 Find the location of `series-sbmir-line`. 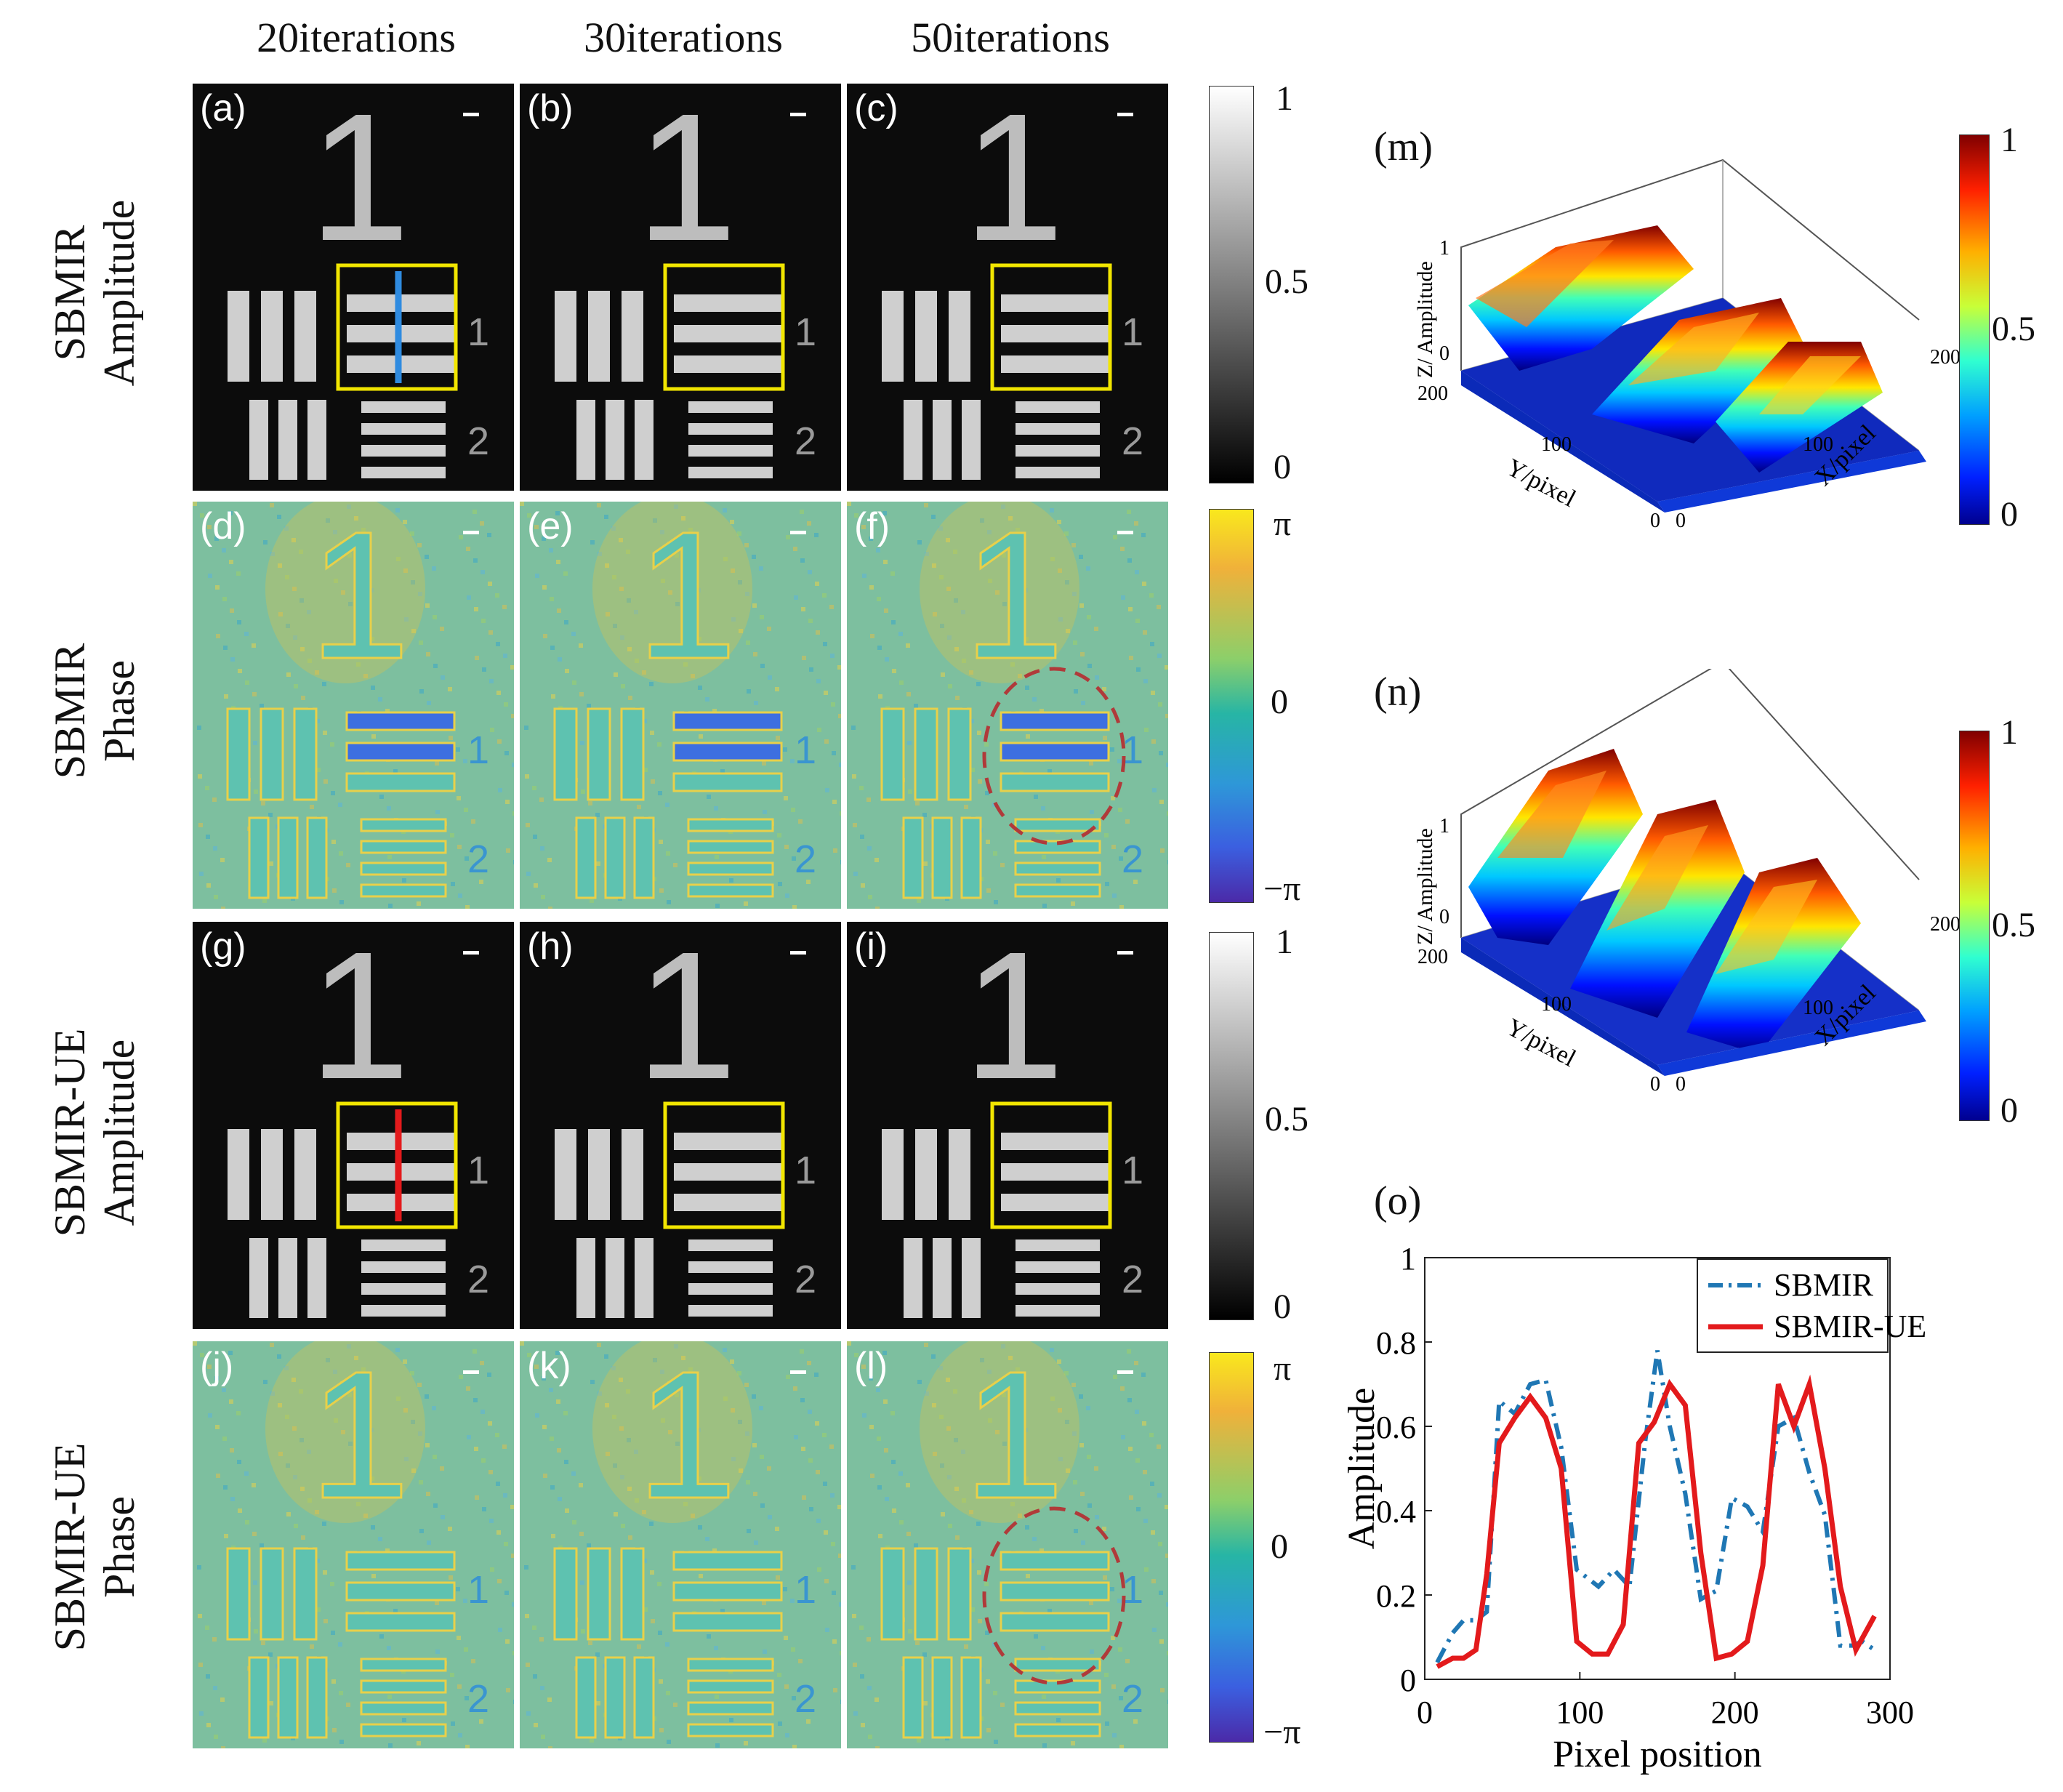

series-sbmir-line is located at coordinates (1655, 1507).